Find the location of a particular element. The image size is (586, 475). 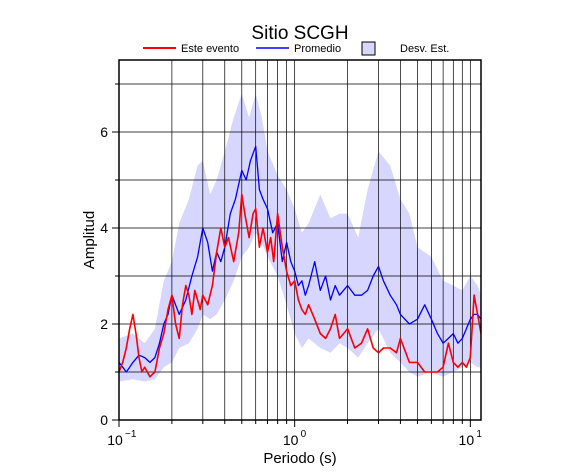

legend-label-promedio: Promedio is located at coordinates (317, 49).